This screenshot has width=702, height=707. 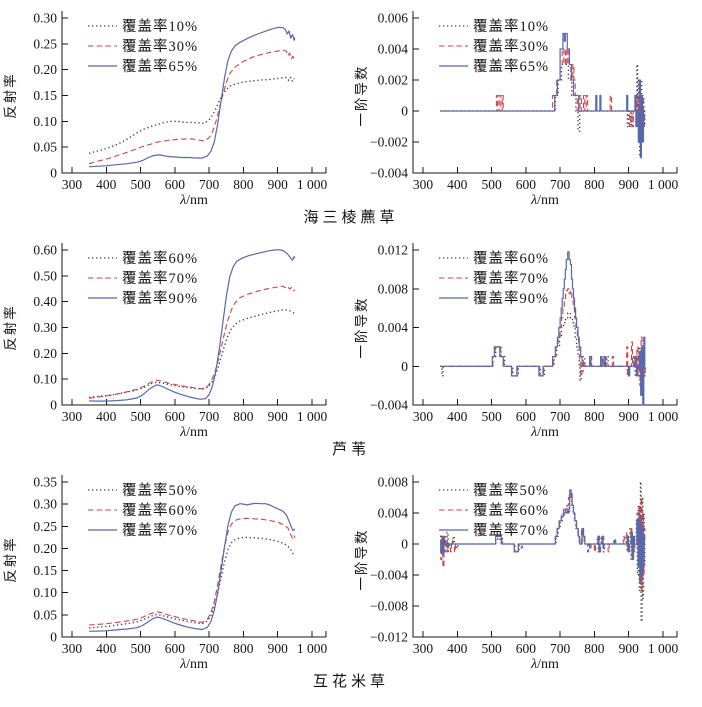 I want to click on y-tick-label: −0.004, so click(x=389, y=575).